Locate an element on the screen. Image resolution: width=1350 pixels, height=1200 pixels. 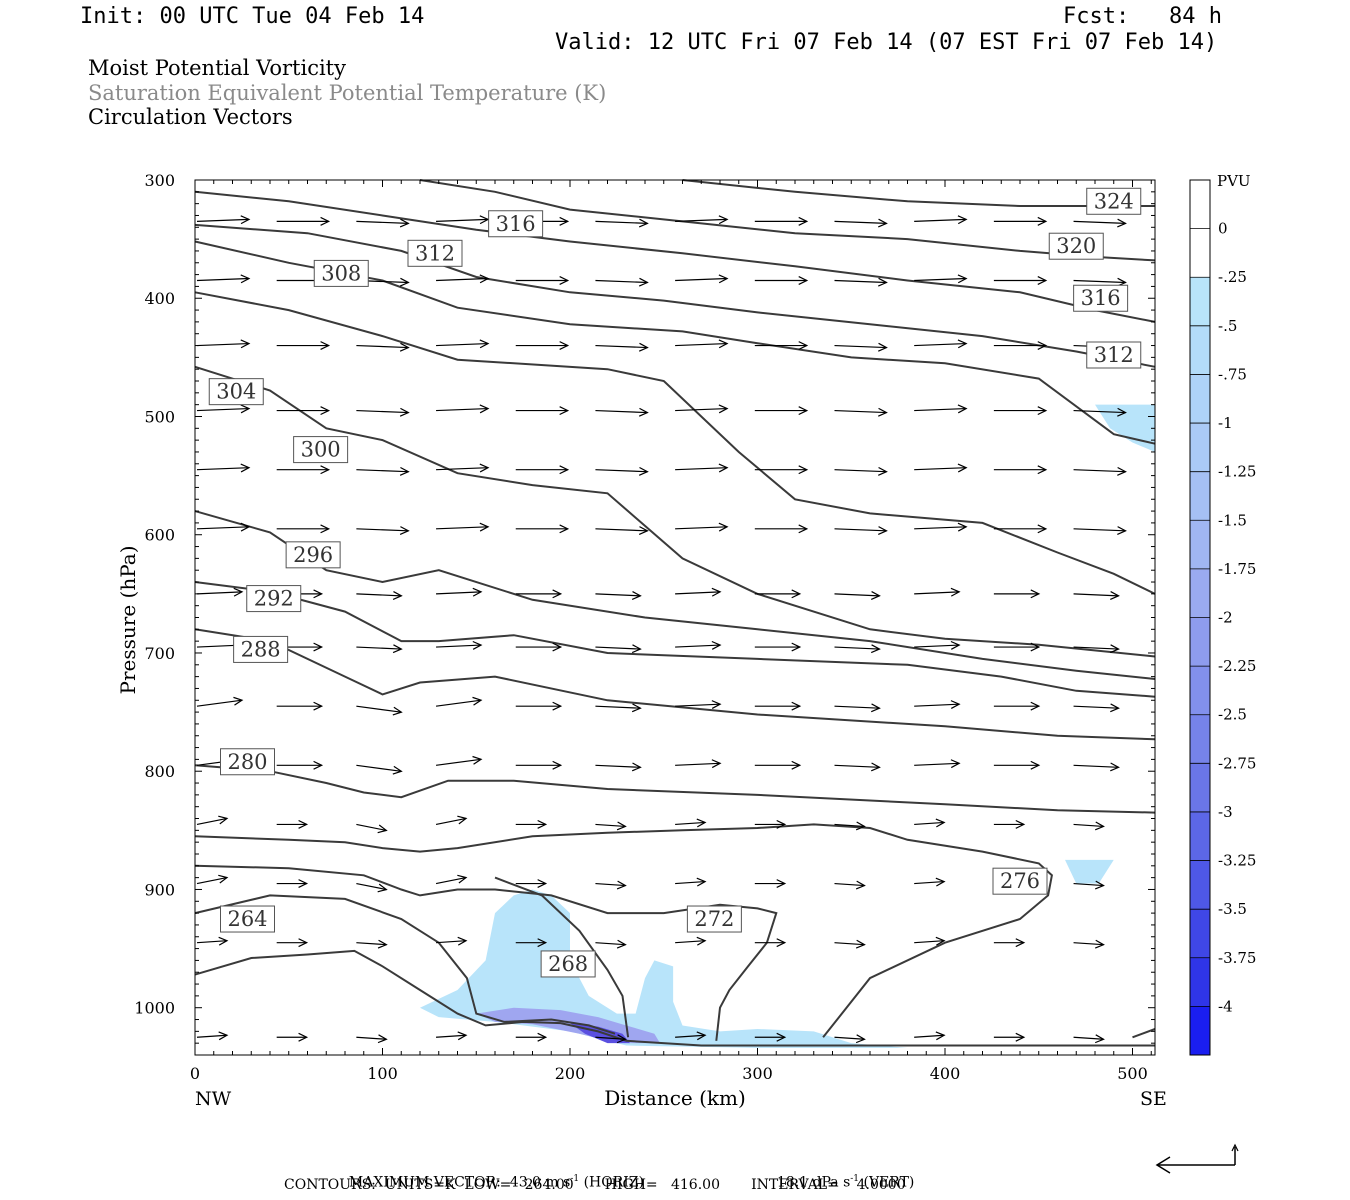
contour-label-304: 304 is located at coordinates (236, 392).